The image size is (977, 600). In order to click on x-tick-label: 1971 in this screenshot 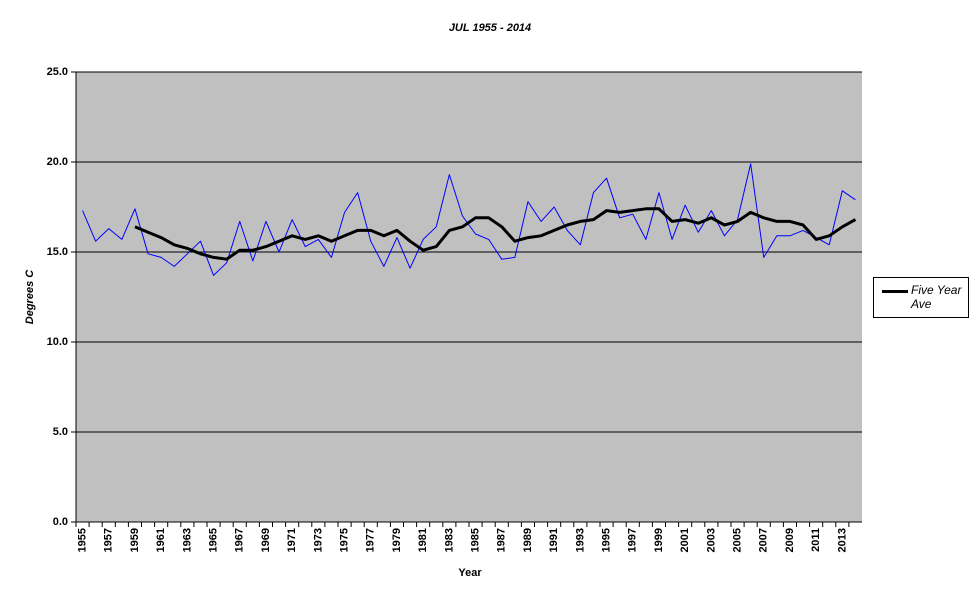, I will do `click(292, 540)`.